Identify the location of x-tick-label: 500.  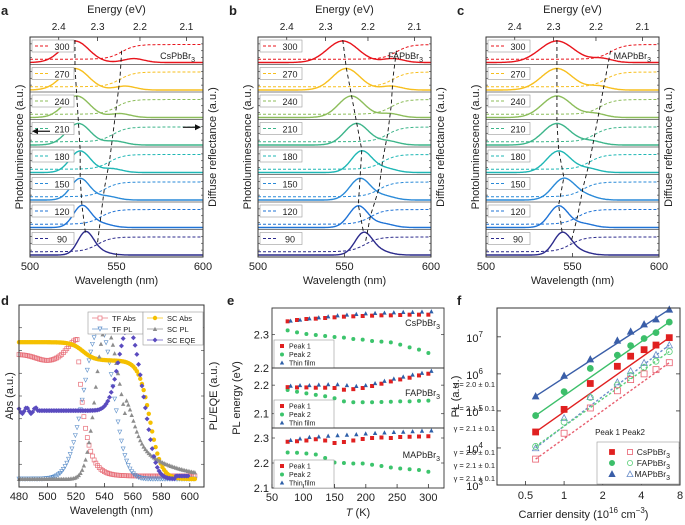
(258, 267).